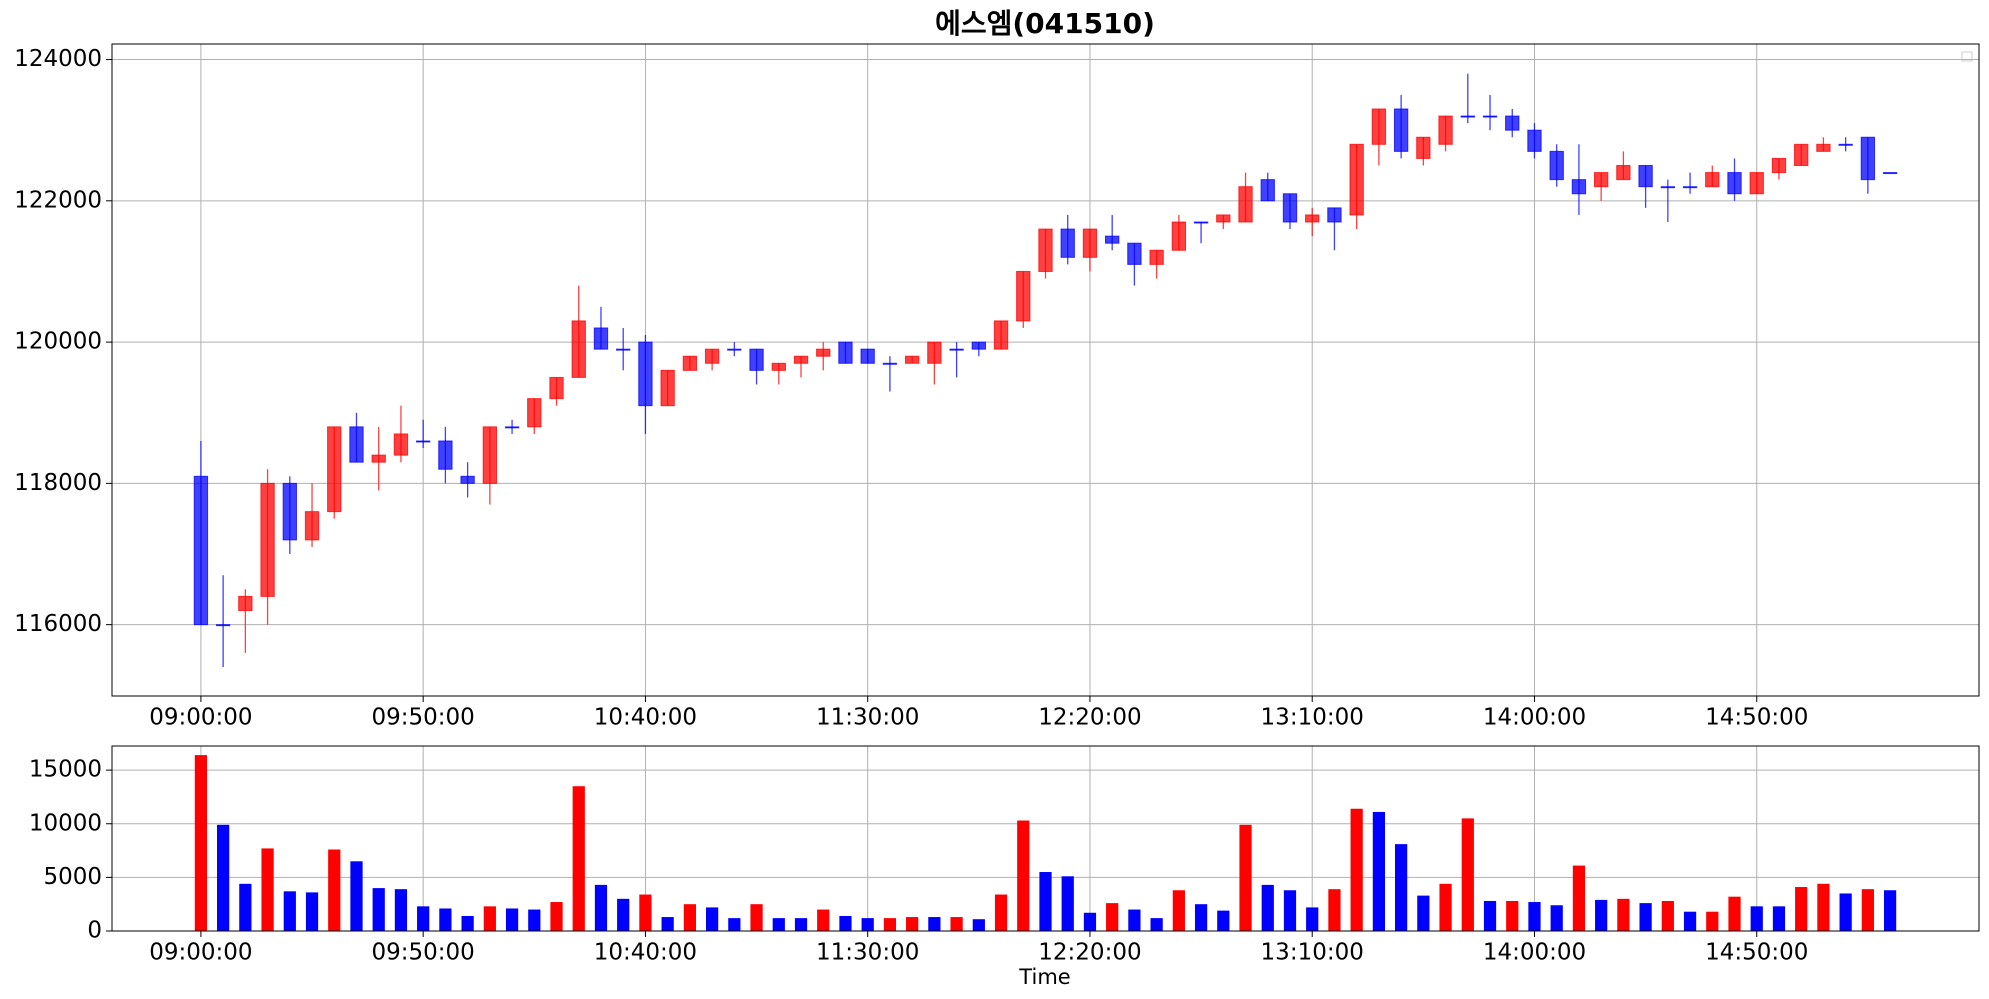 Image resolution: width=1989 pixels, height=999 pixels. I want to click on y-tick-label: 5000, so click(72, 877).